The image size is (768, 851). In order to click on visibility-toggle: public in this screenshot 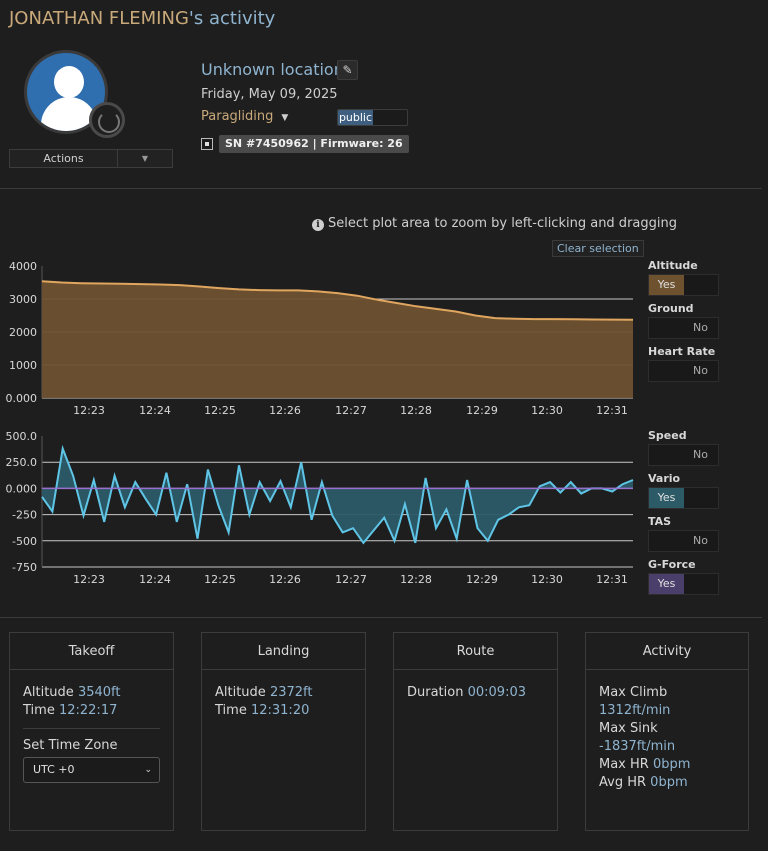, I will do `click(372, 117)`.